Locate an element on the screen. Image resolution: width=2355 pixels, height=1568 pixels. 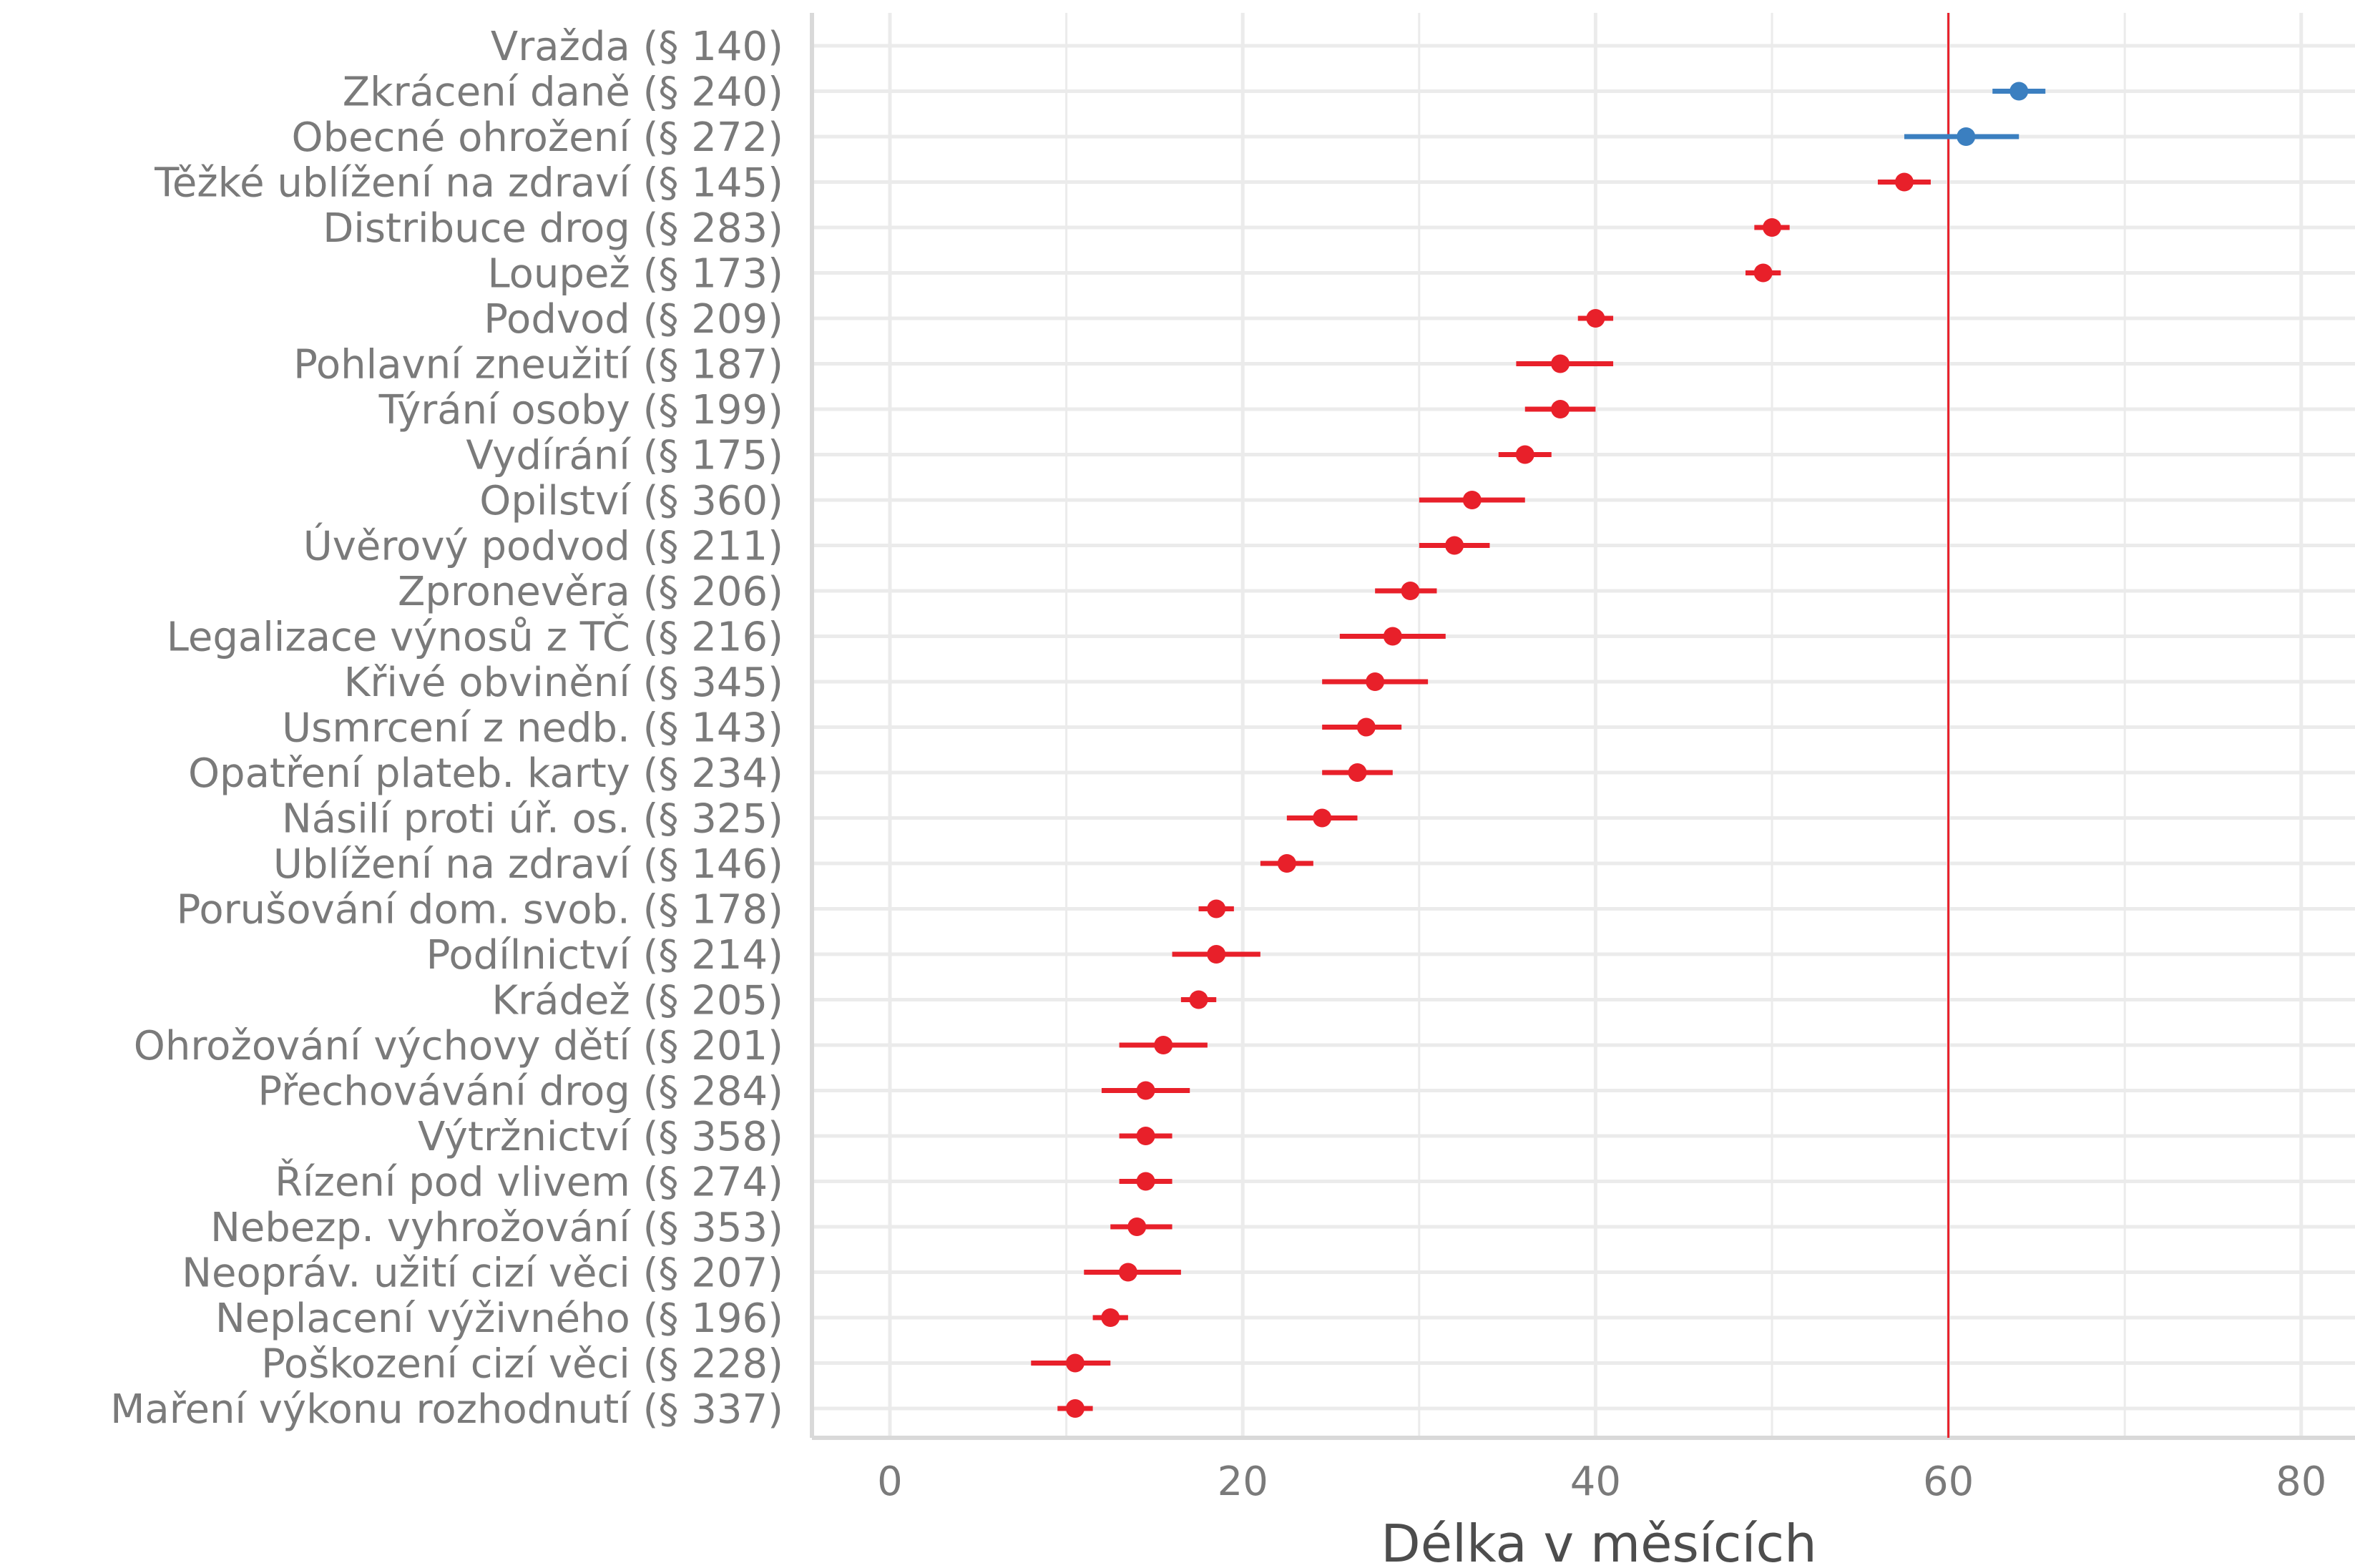
category-label: Ublížení na zdraví (§ 146) is located at coordinates (528, 865).